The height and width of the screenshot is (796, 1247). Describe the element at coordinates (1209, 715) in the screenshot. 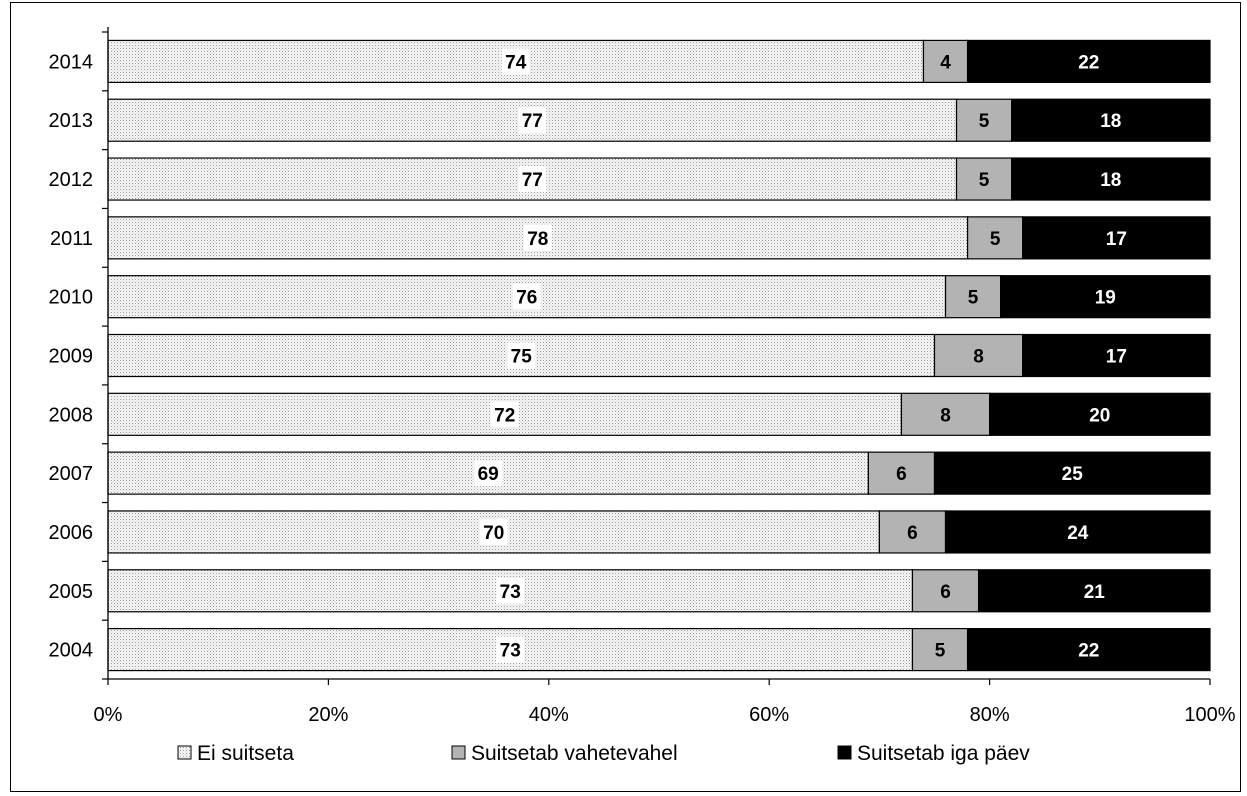

I see `x-tick-label-5: 100%` at that location.